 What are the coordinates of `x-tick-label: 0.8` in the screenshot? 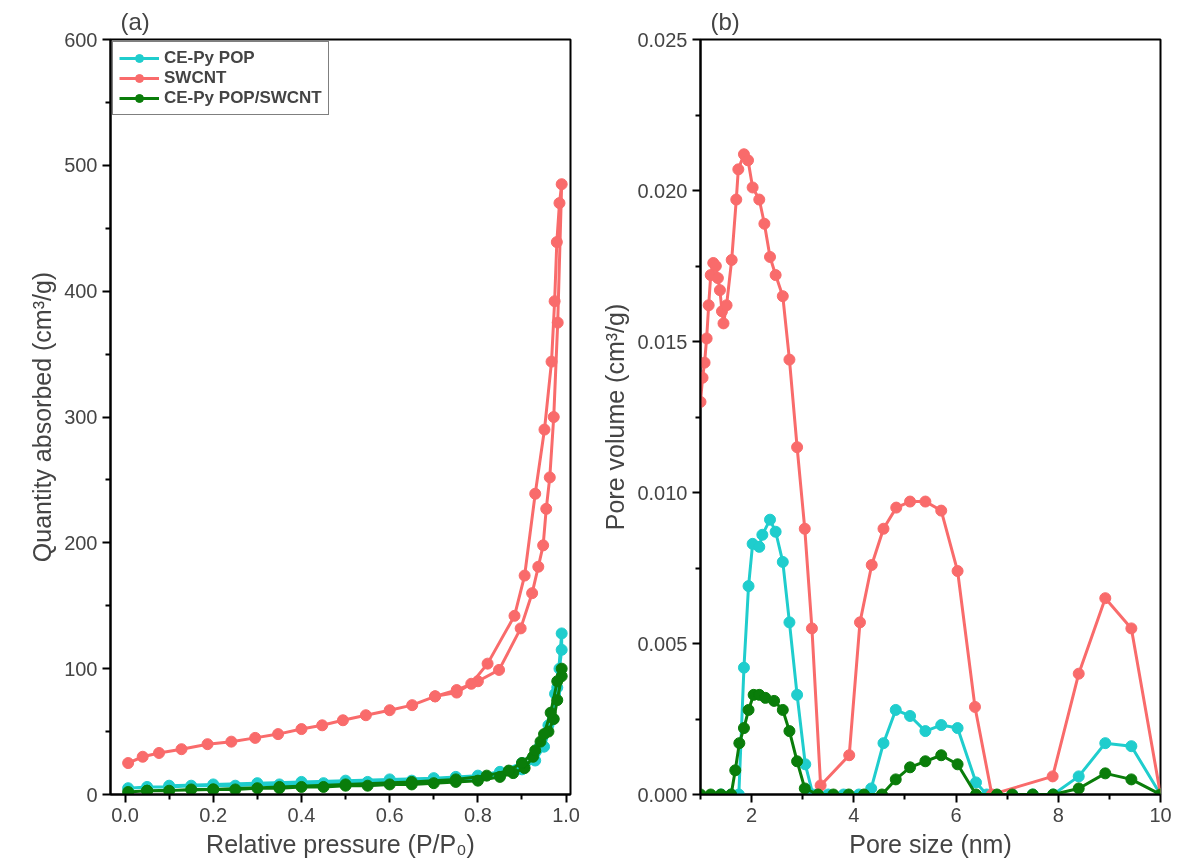 It's located at (477, 814).